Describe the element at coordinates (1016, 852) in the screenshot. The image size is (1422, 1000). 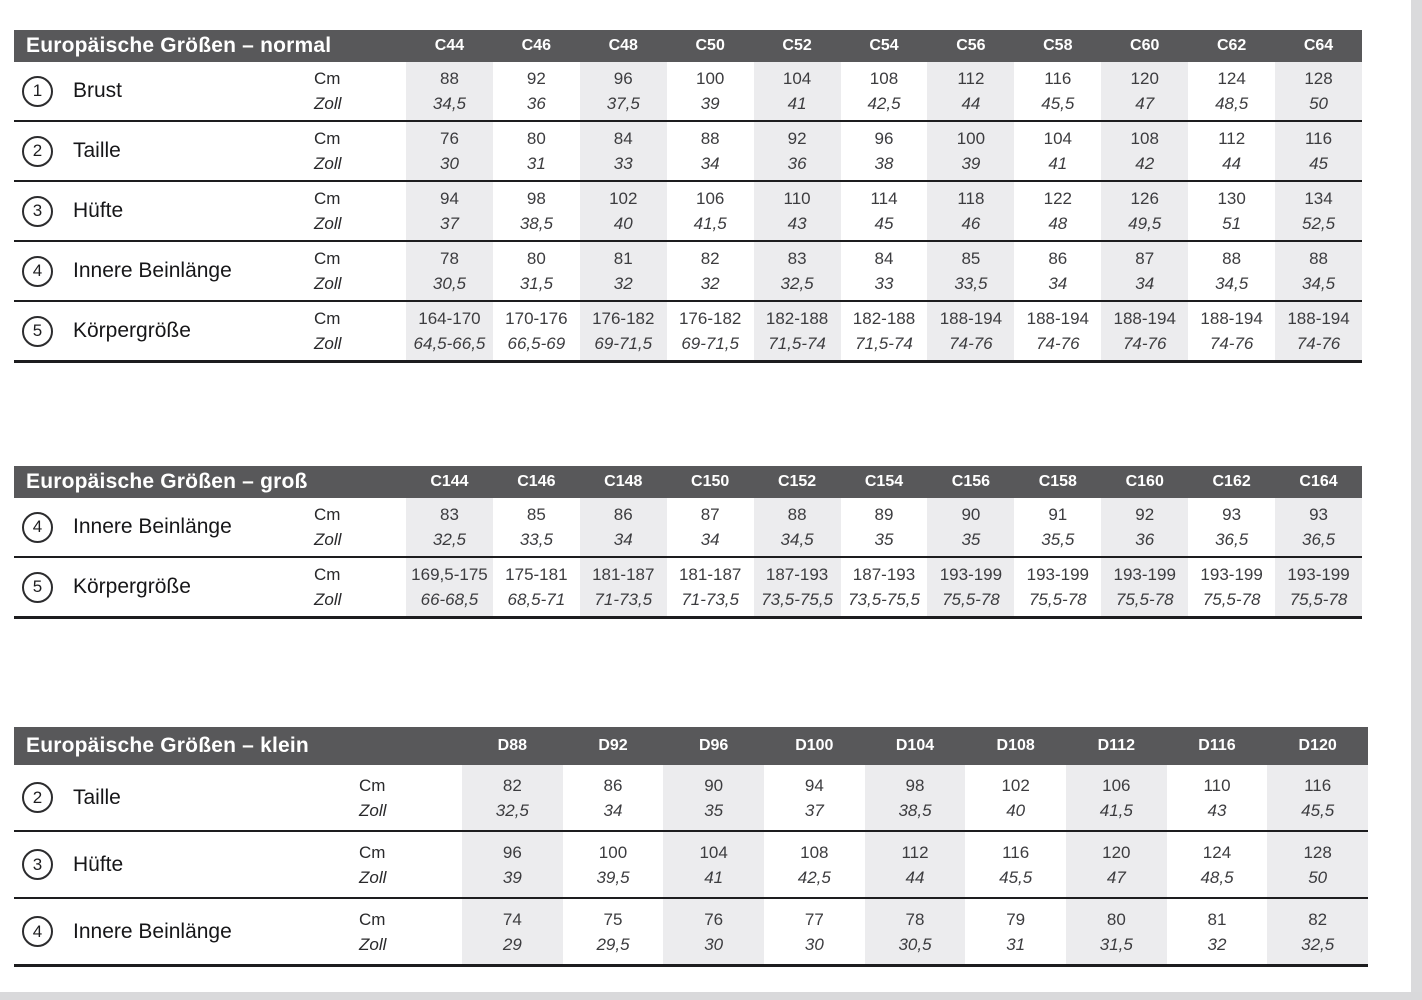
I see `cm-value: 116` at that location.